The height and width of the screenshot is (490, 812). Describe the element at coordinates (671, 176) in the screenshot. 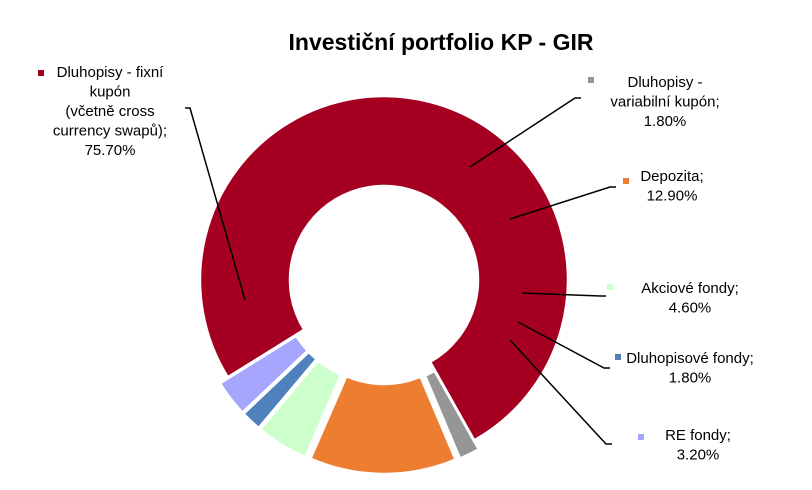

I see `data-label-line: Depozita;` at that location.